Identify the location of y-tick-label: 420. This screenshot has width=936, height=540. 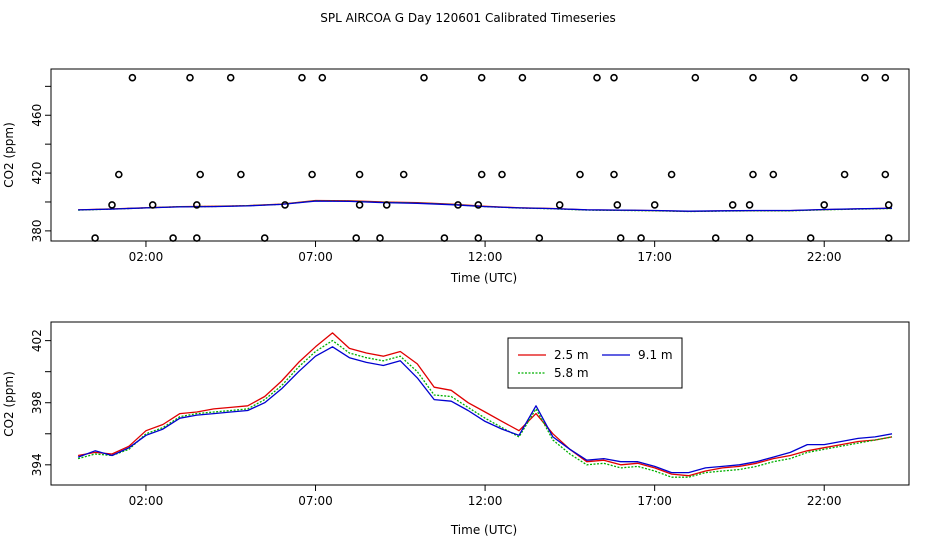
(37, 173).